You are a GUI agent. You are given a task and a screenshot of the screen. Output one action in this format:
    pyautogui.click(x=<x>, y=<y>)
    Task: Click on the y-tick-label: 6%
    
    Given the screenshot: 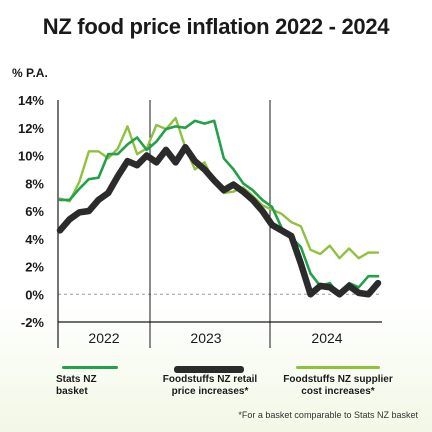 What is the action you would take?
    pyautogui.click(x=34, y=211)
    